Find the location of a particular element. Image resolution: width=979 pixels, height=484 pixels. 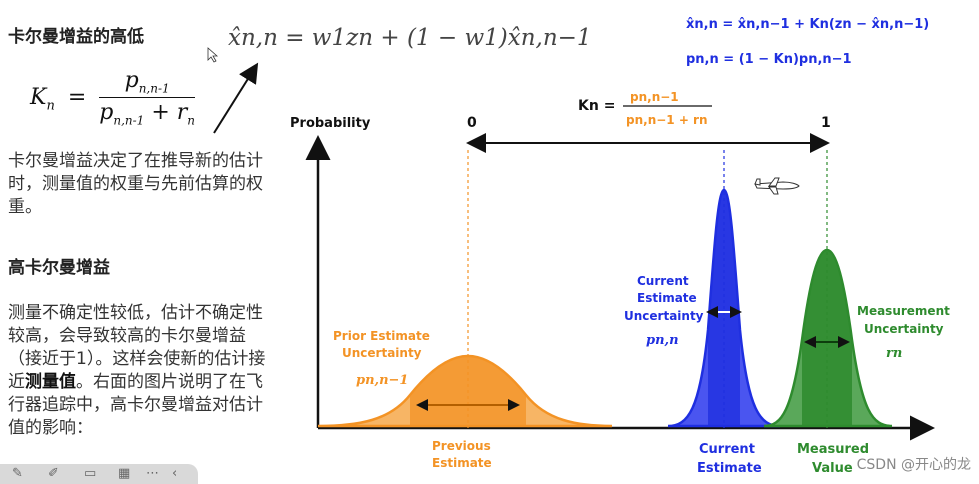

y-axis-label: Probability is located at coordinates (330, 123).